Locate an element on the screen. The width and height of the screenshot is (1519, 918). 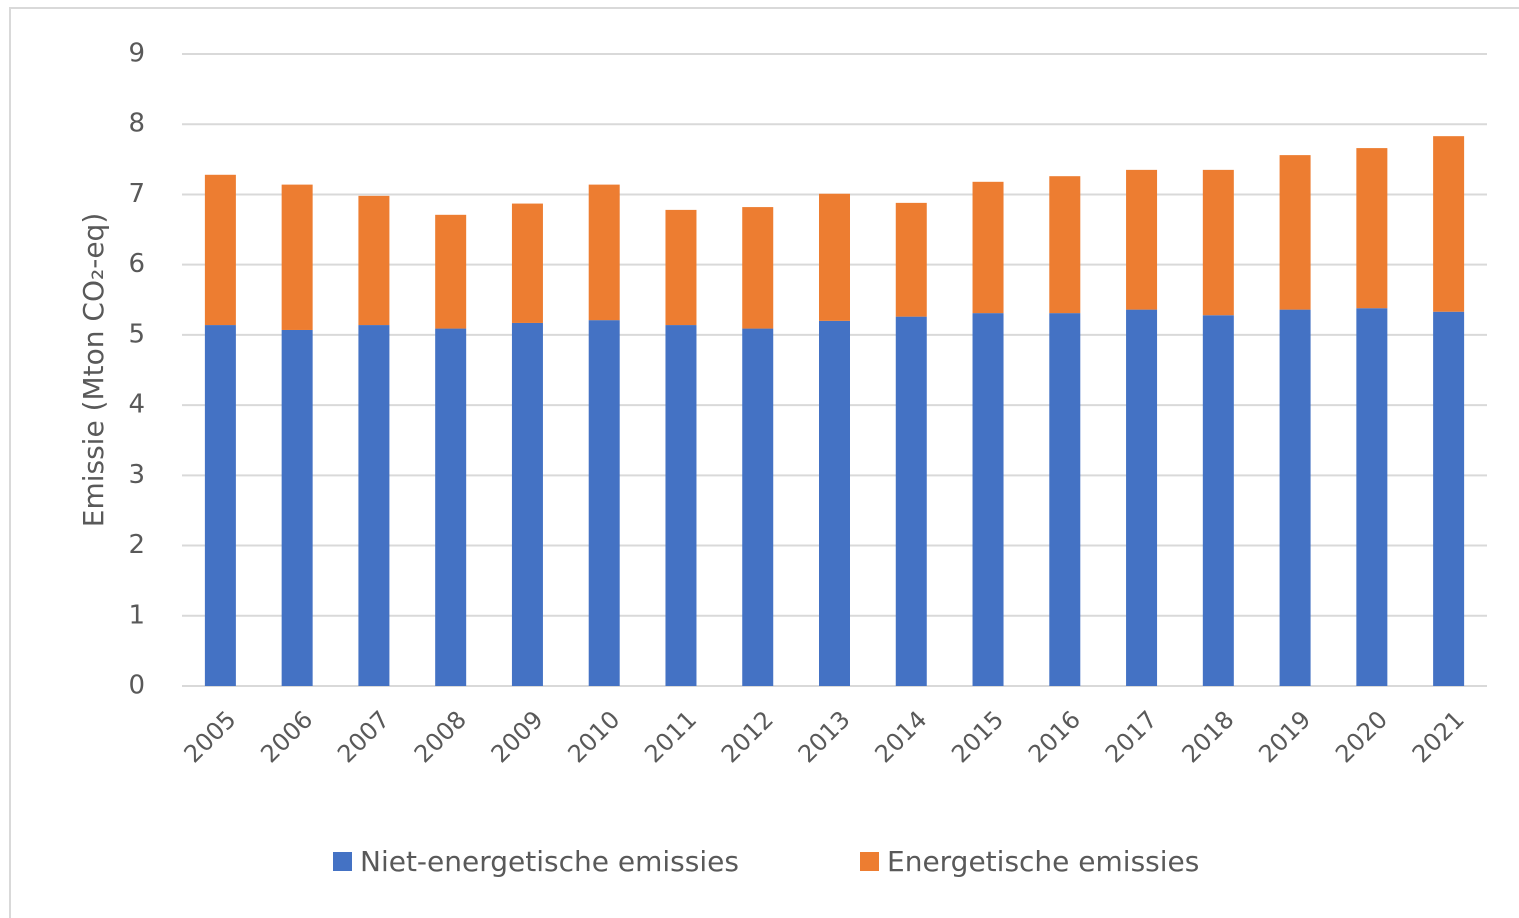
x-tick-label: 2006 is located at coordinates (286, 736).